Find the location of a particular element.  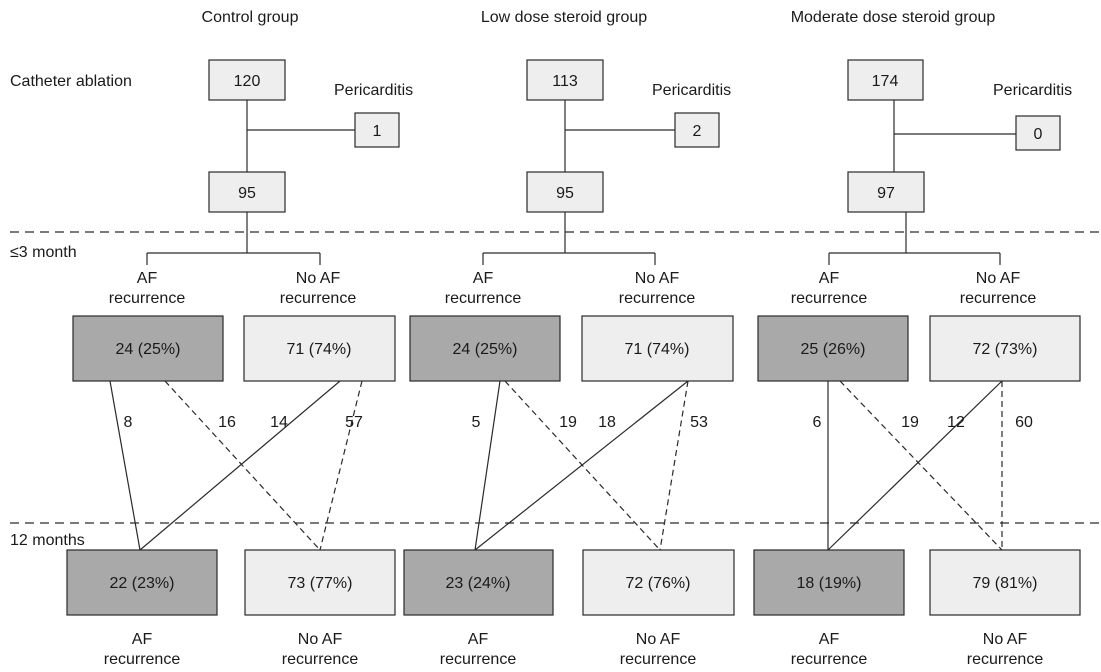

count-noaf-to-noaf: 53 is located at coordinates (699, 422).